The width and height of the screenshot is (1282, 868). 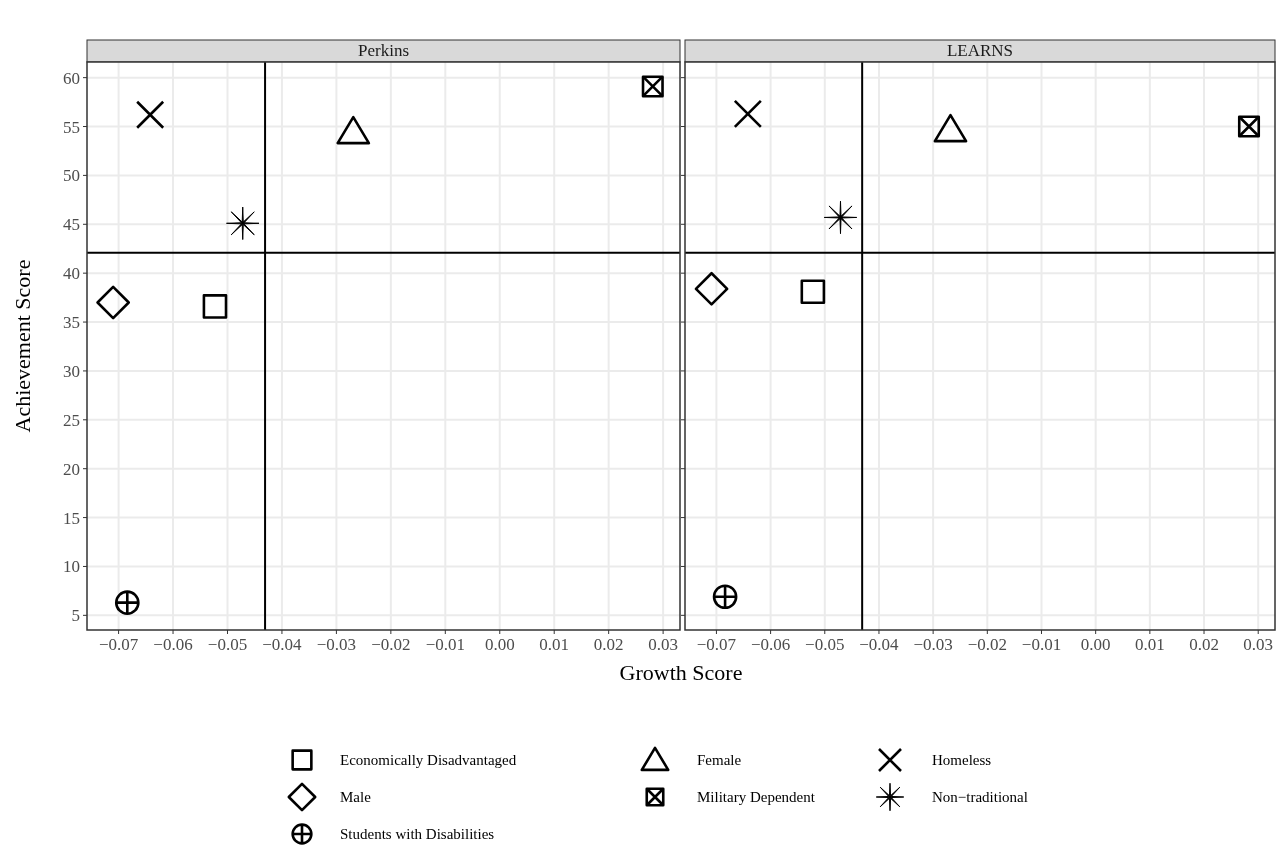 I want to click on y-axis-title: Achievement Score, so click(x=22, y=346).